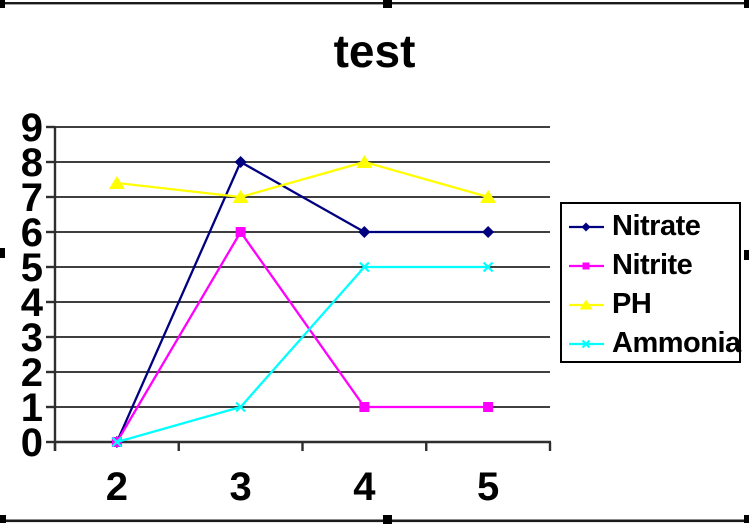  Describe the element at coordinates (3, 519) in the screenshot. I see `selection-handle-bottom-left` at that location.